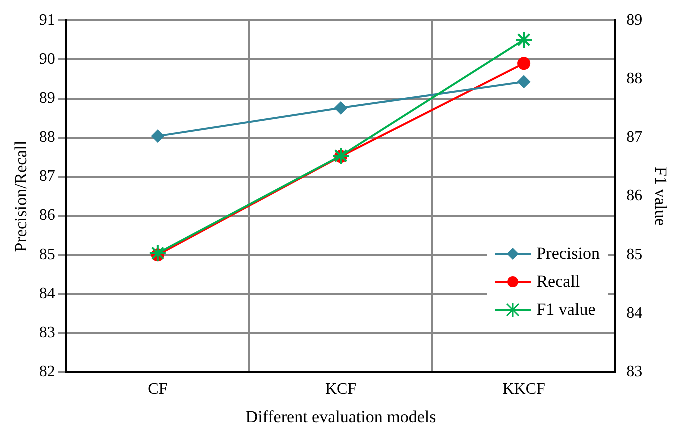  I want to click on y-tick-label: 82, so click(47, 372).